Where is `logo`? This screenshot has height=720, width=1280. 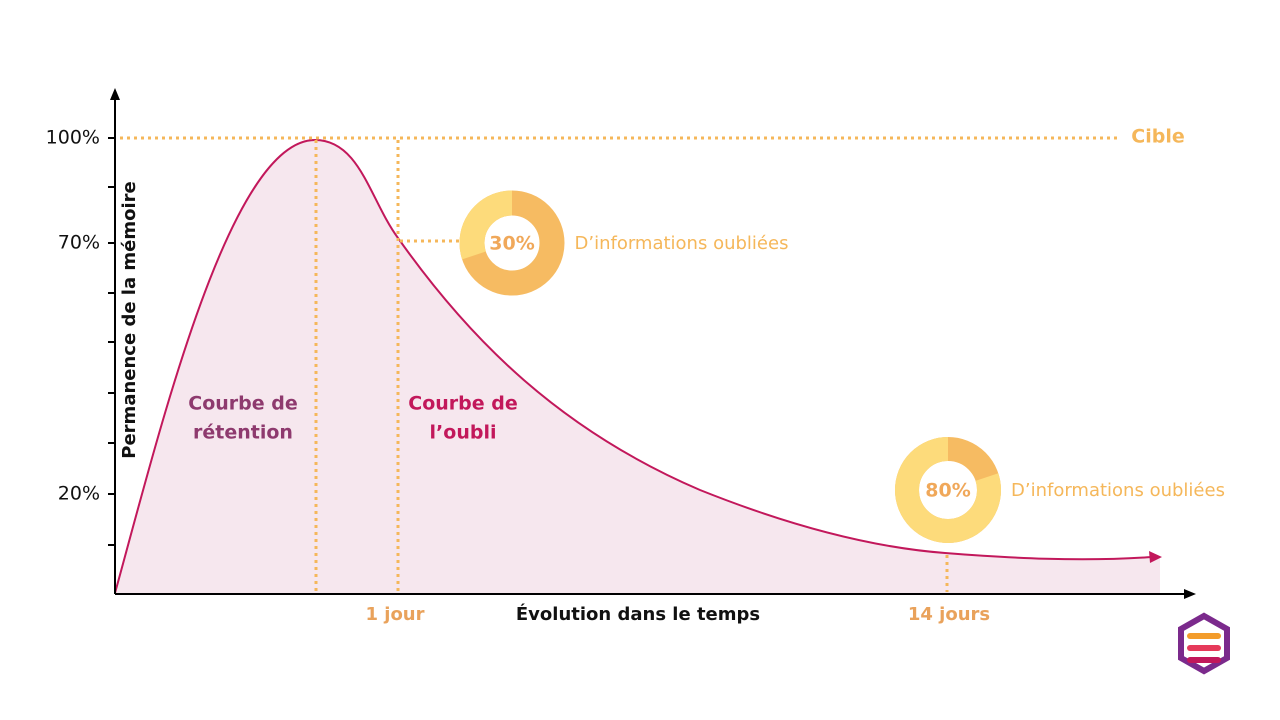
logo is located at coordinates (1204, 643).